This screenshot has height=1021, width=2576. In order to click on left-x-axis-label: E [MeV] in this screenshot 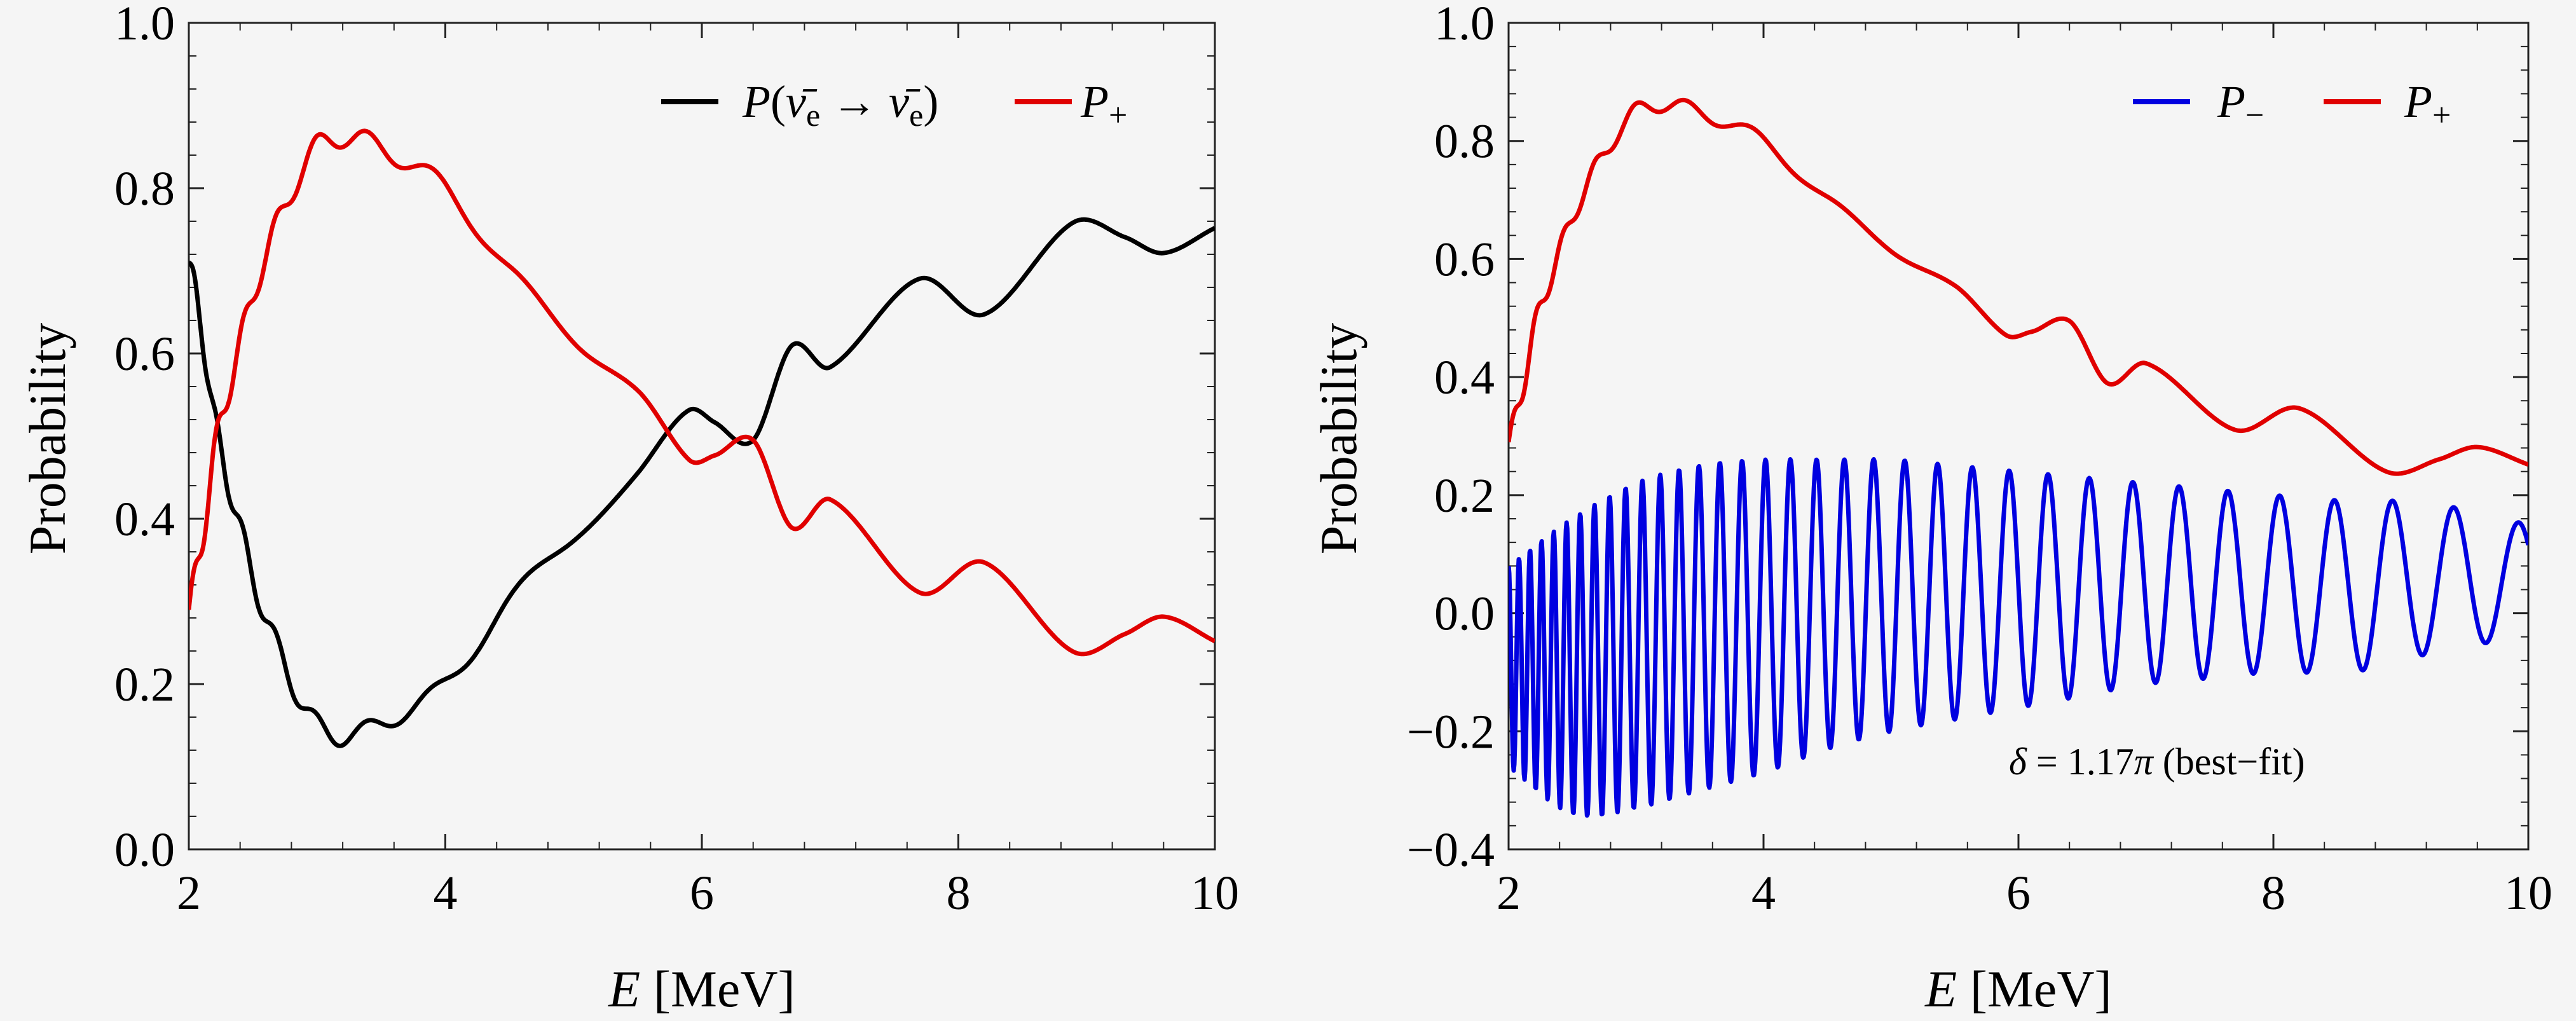, I will do `click(701, 989)`.